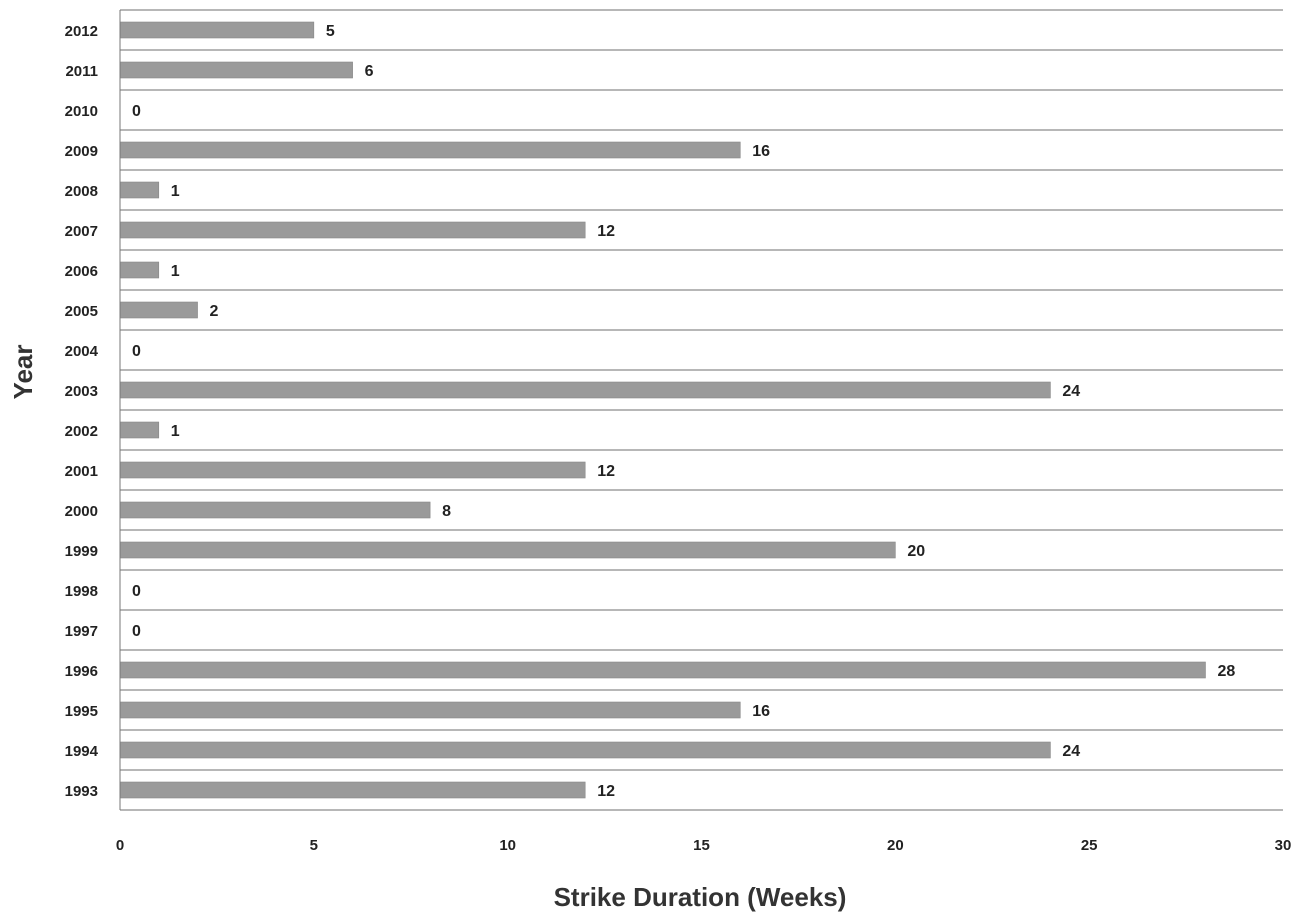 The height and width of the screenshot is (913, 1298). I want to click on x-axis-title: Strike Duration (Weeks), so click(700, 897).